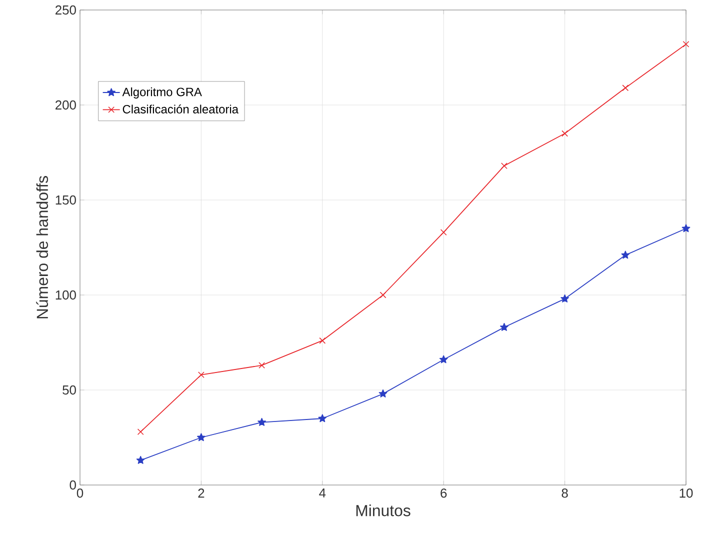 The image size is (702, 557). Describe the element at coordinates (565, 493) in the screenshot. I see `x-tick-label: 8` at that location.